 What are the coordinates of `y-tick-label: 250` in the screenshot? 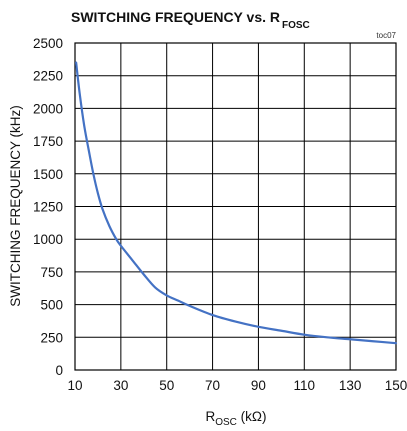 It's located at (51, 337).